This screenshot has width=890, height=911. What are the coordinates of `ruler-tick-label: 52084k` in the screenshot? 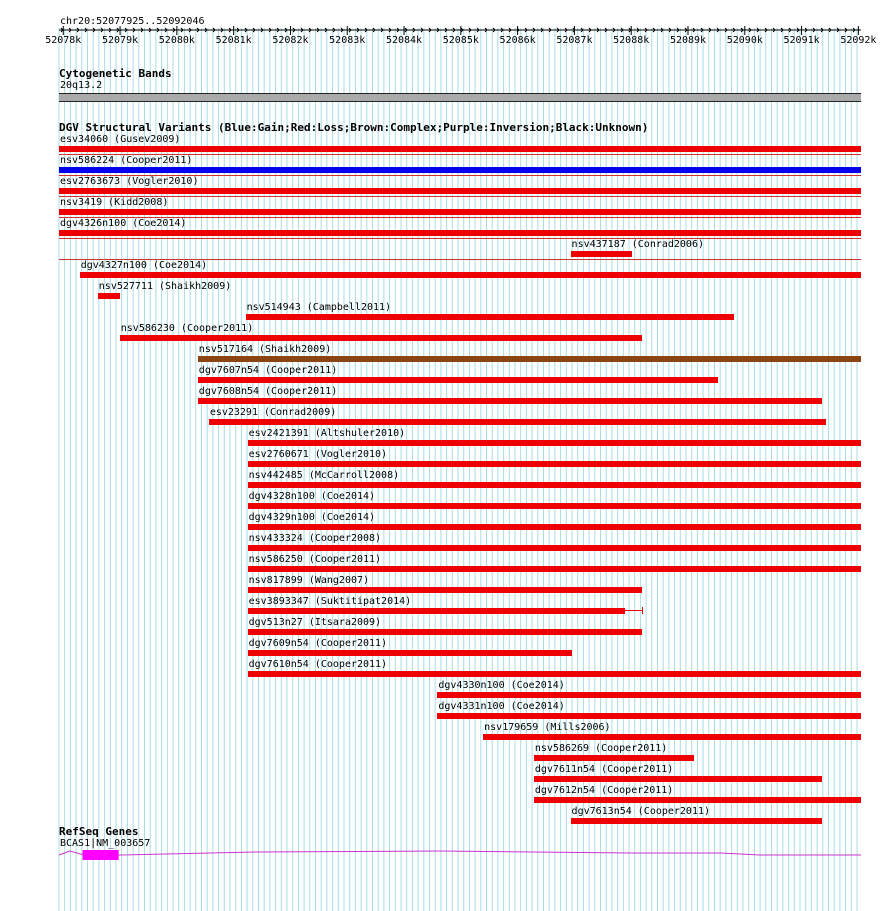 It's located at (404, 40).